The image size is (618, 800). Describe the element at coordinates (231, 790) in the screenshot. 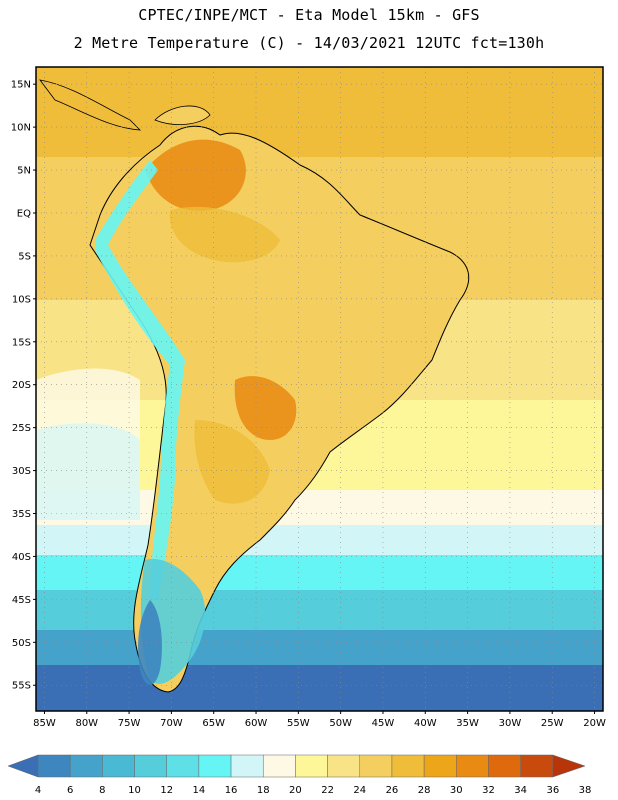

I see `colorbar-label: 16` at that location.